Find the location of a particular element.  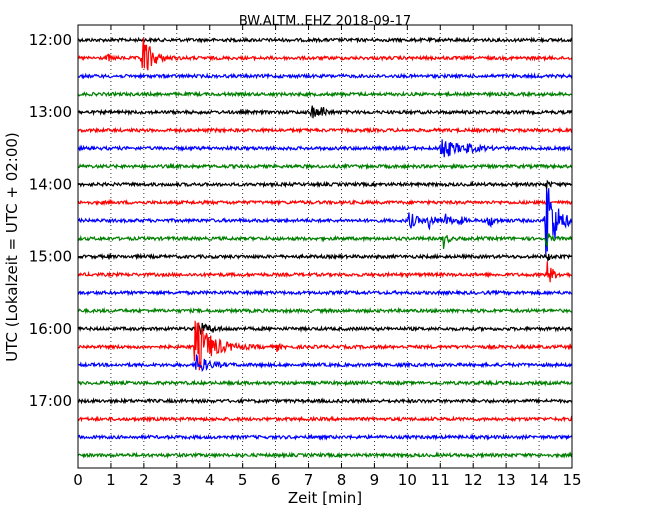

x-tick-label: 7 is located at coordinates (309, 480).